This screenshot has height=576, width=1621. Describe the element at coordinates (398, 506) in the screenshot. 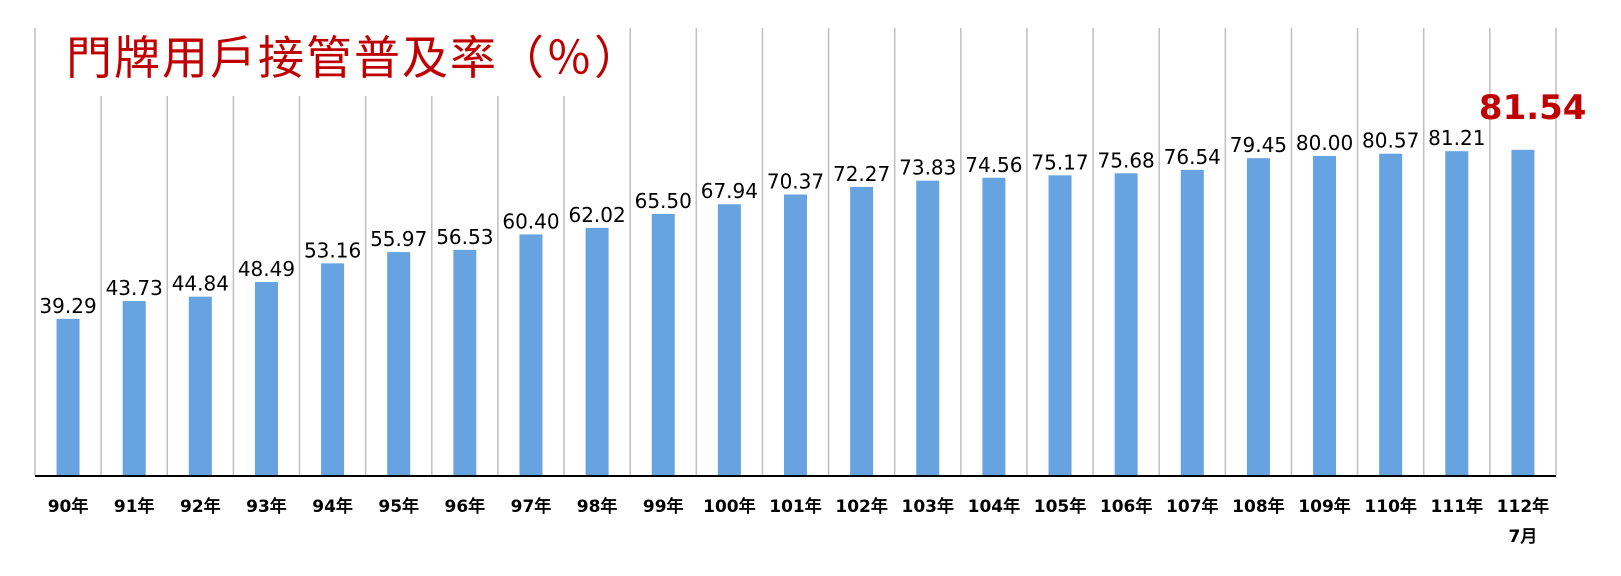

I see `x-tick-label: 95年` at that location.